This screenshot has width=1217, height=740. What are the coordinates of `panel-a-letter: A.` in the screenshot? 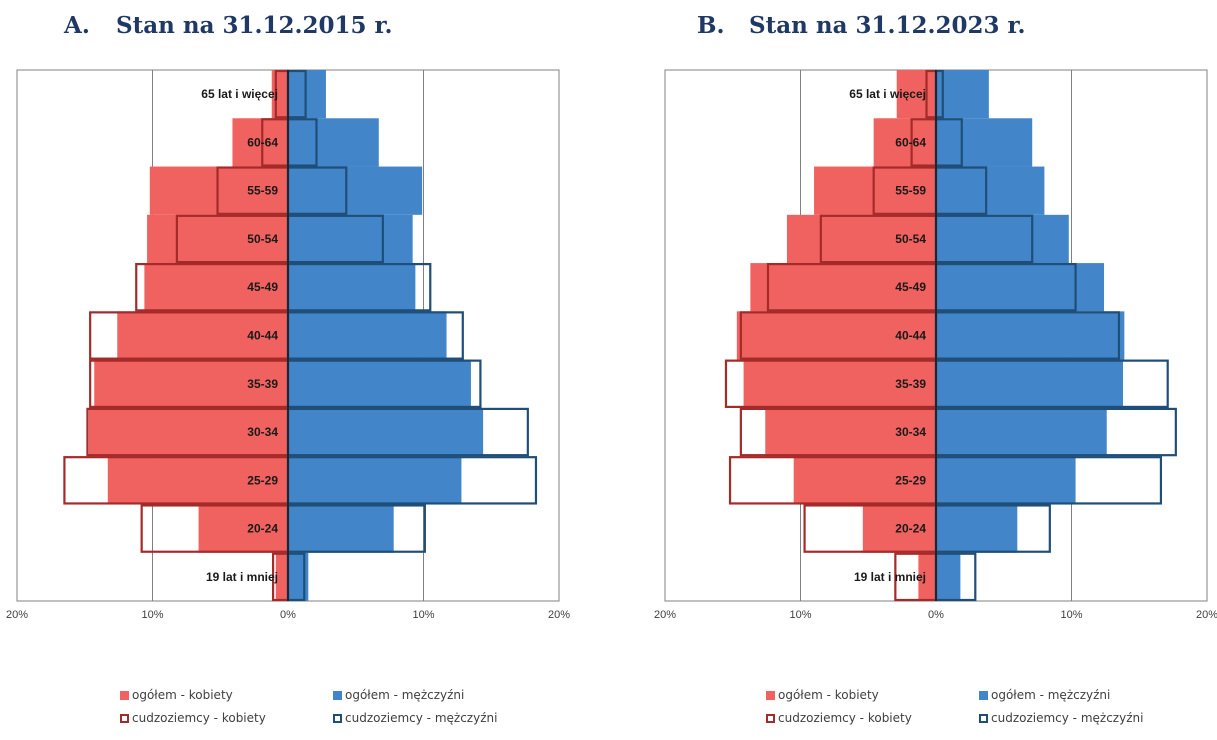 It's located at (77, 25).